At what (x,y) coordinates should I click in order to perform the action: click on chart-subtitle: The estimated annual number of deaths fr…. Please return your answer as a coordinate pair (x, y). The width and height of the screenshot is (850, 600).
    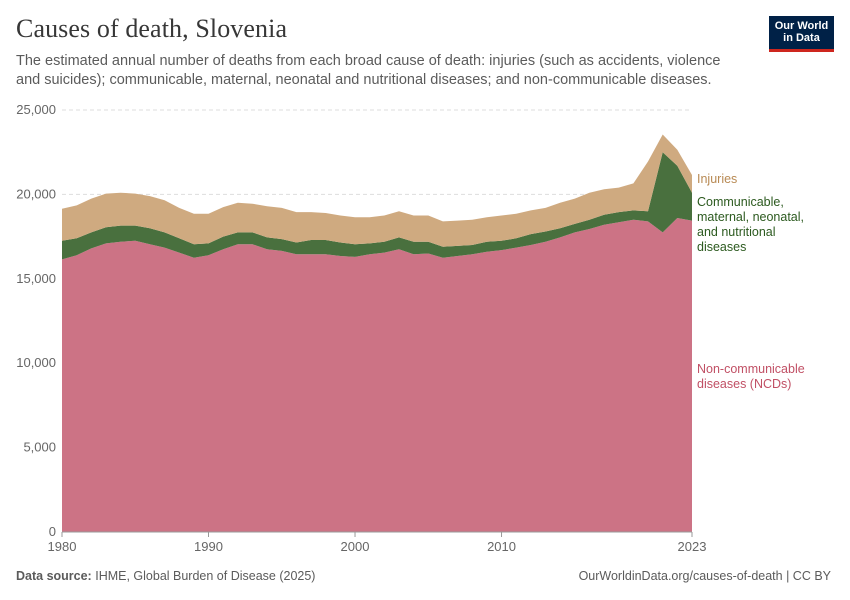
    Looking at the image, I should click on (368, 70).